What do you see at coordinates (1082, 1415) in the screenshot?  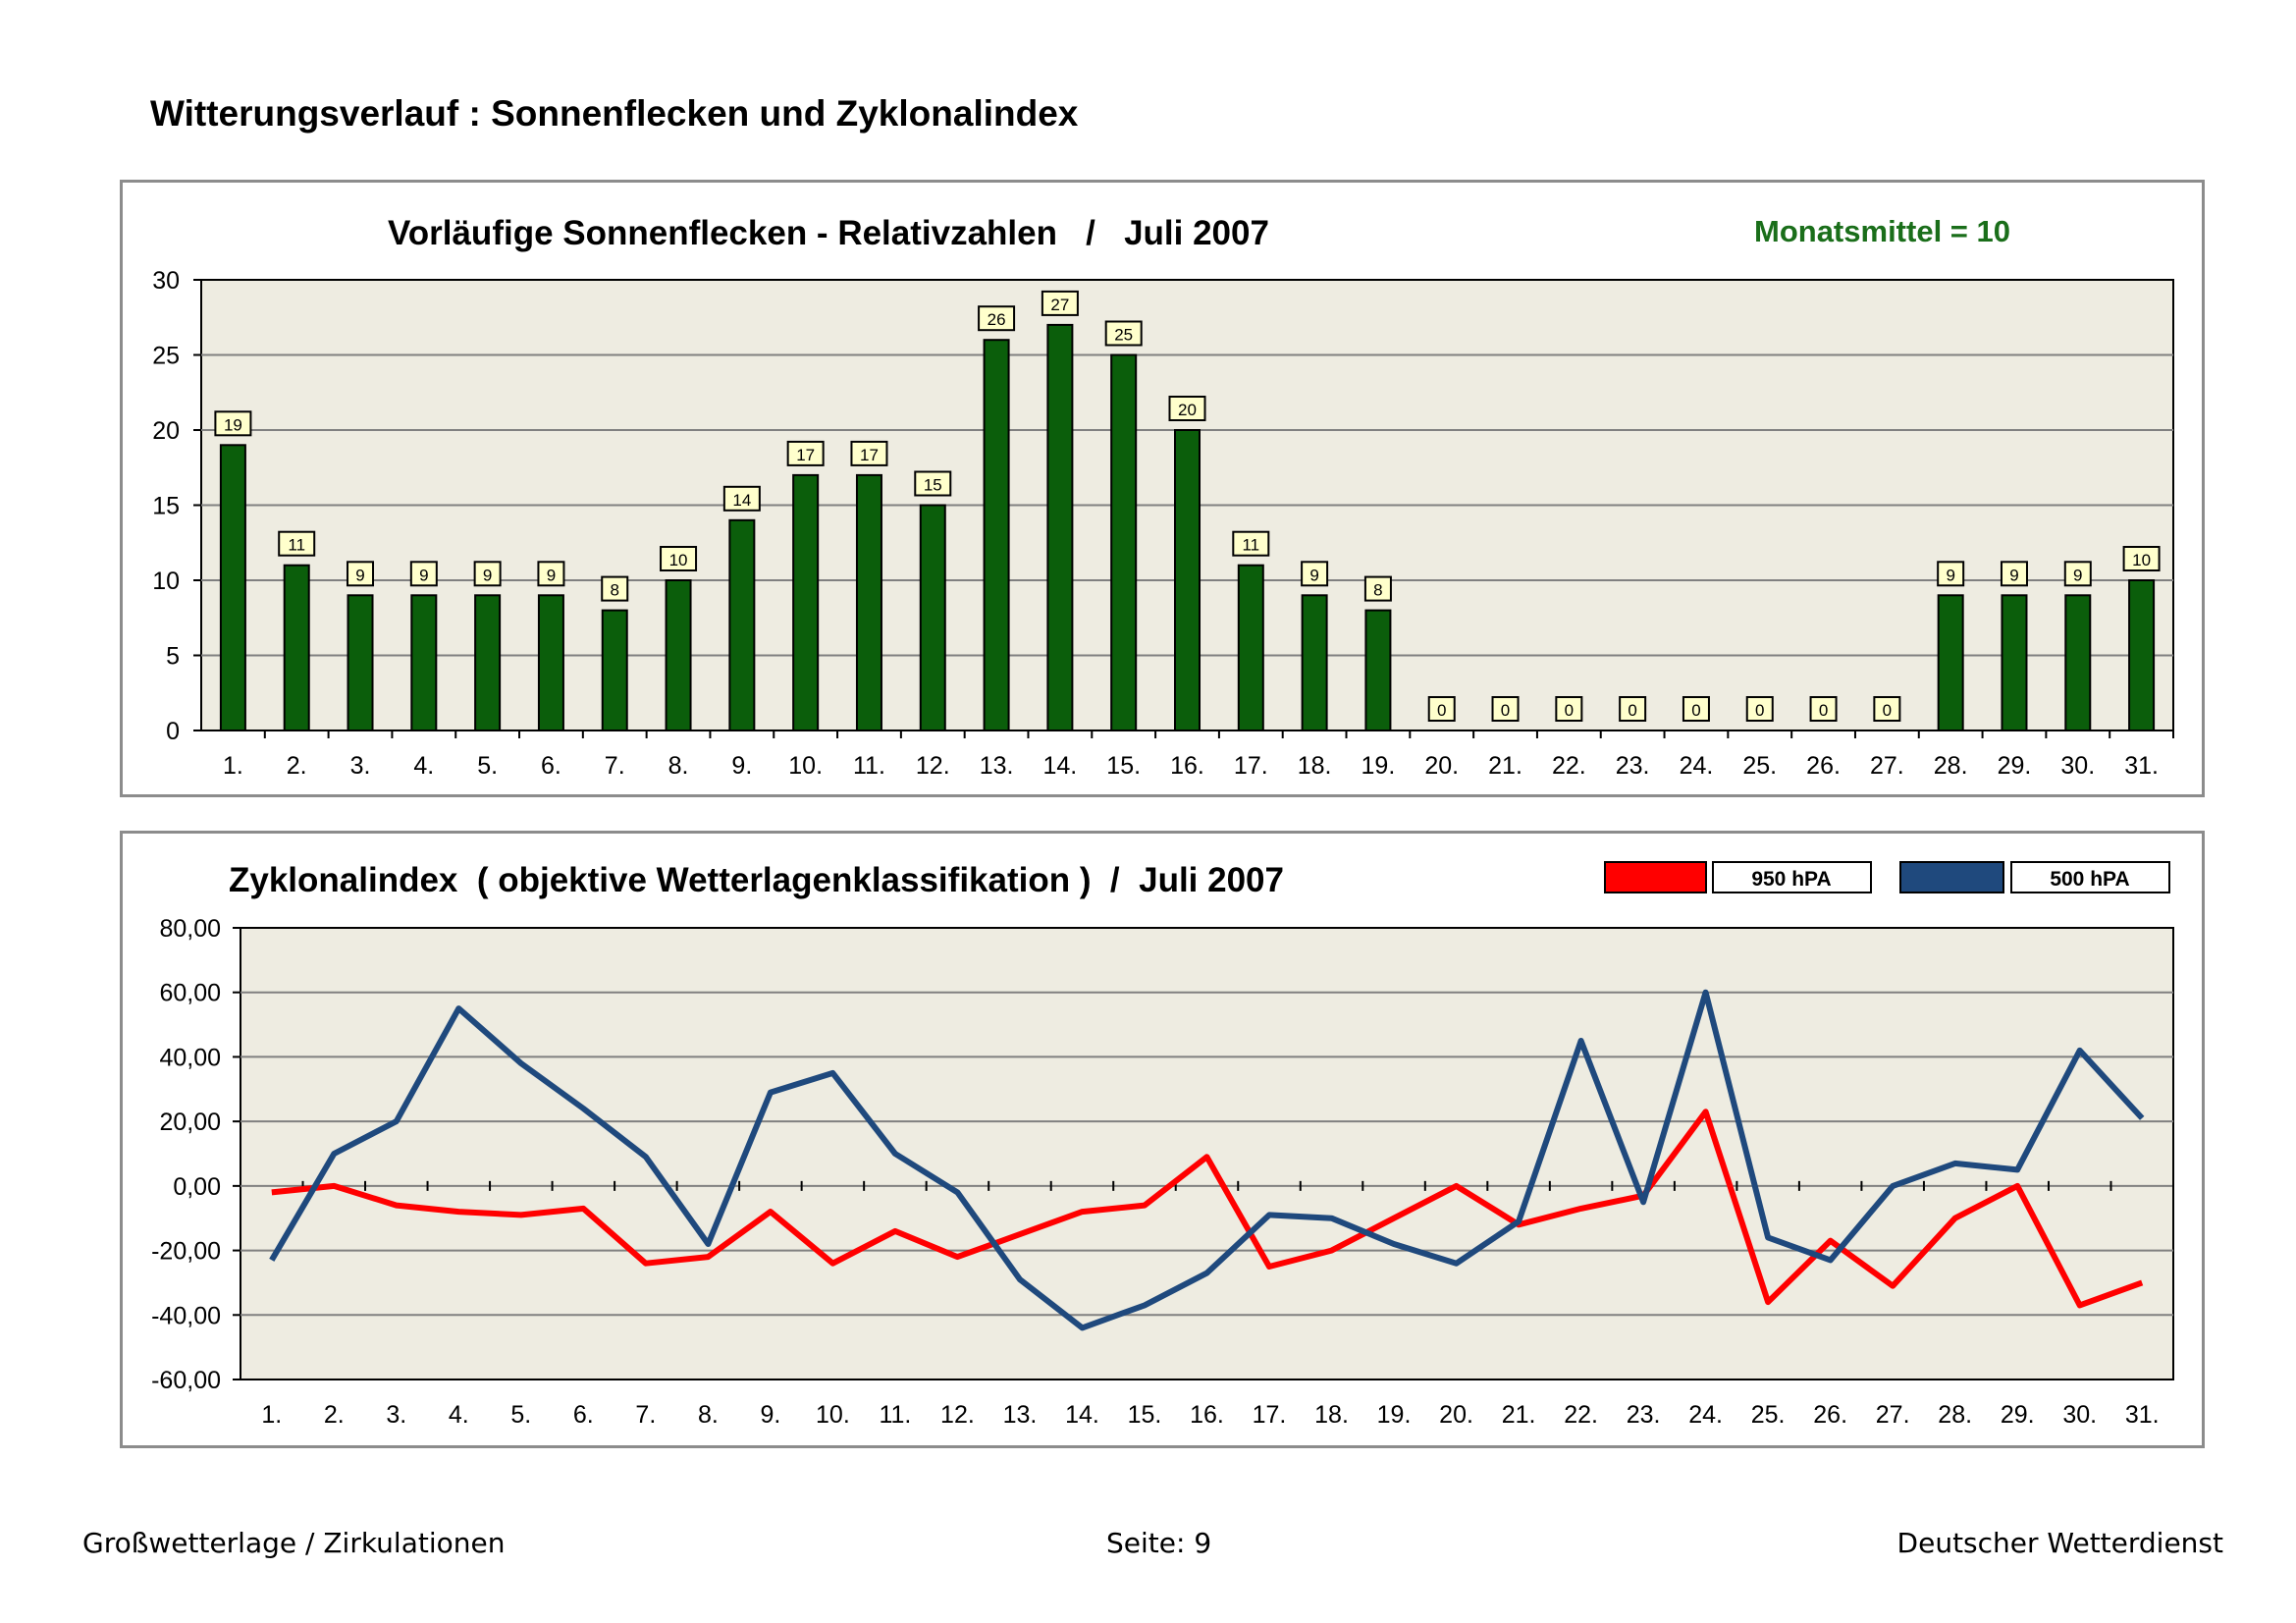 I see `x-tick-label: 14.` at bounding box center [1082, 1415].